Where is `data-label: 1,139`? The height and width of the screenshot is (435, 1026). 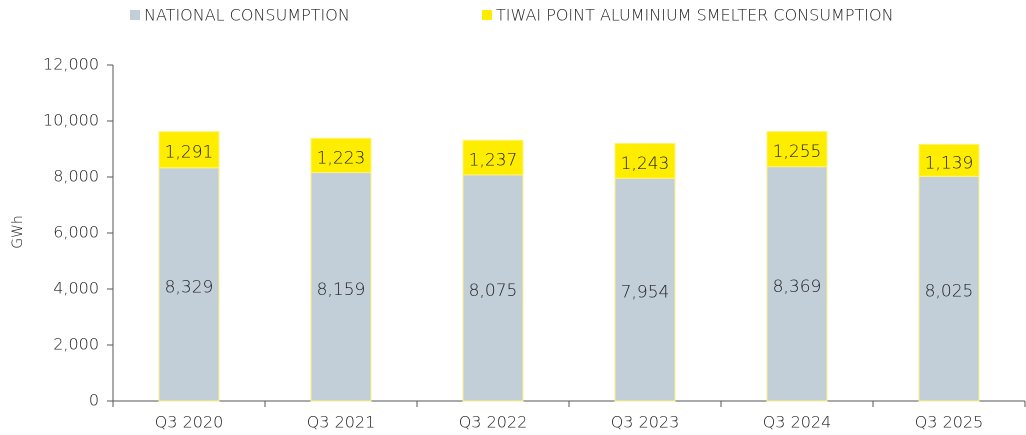
data-label: 1,139 is located at coordinates (949, 163).